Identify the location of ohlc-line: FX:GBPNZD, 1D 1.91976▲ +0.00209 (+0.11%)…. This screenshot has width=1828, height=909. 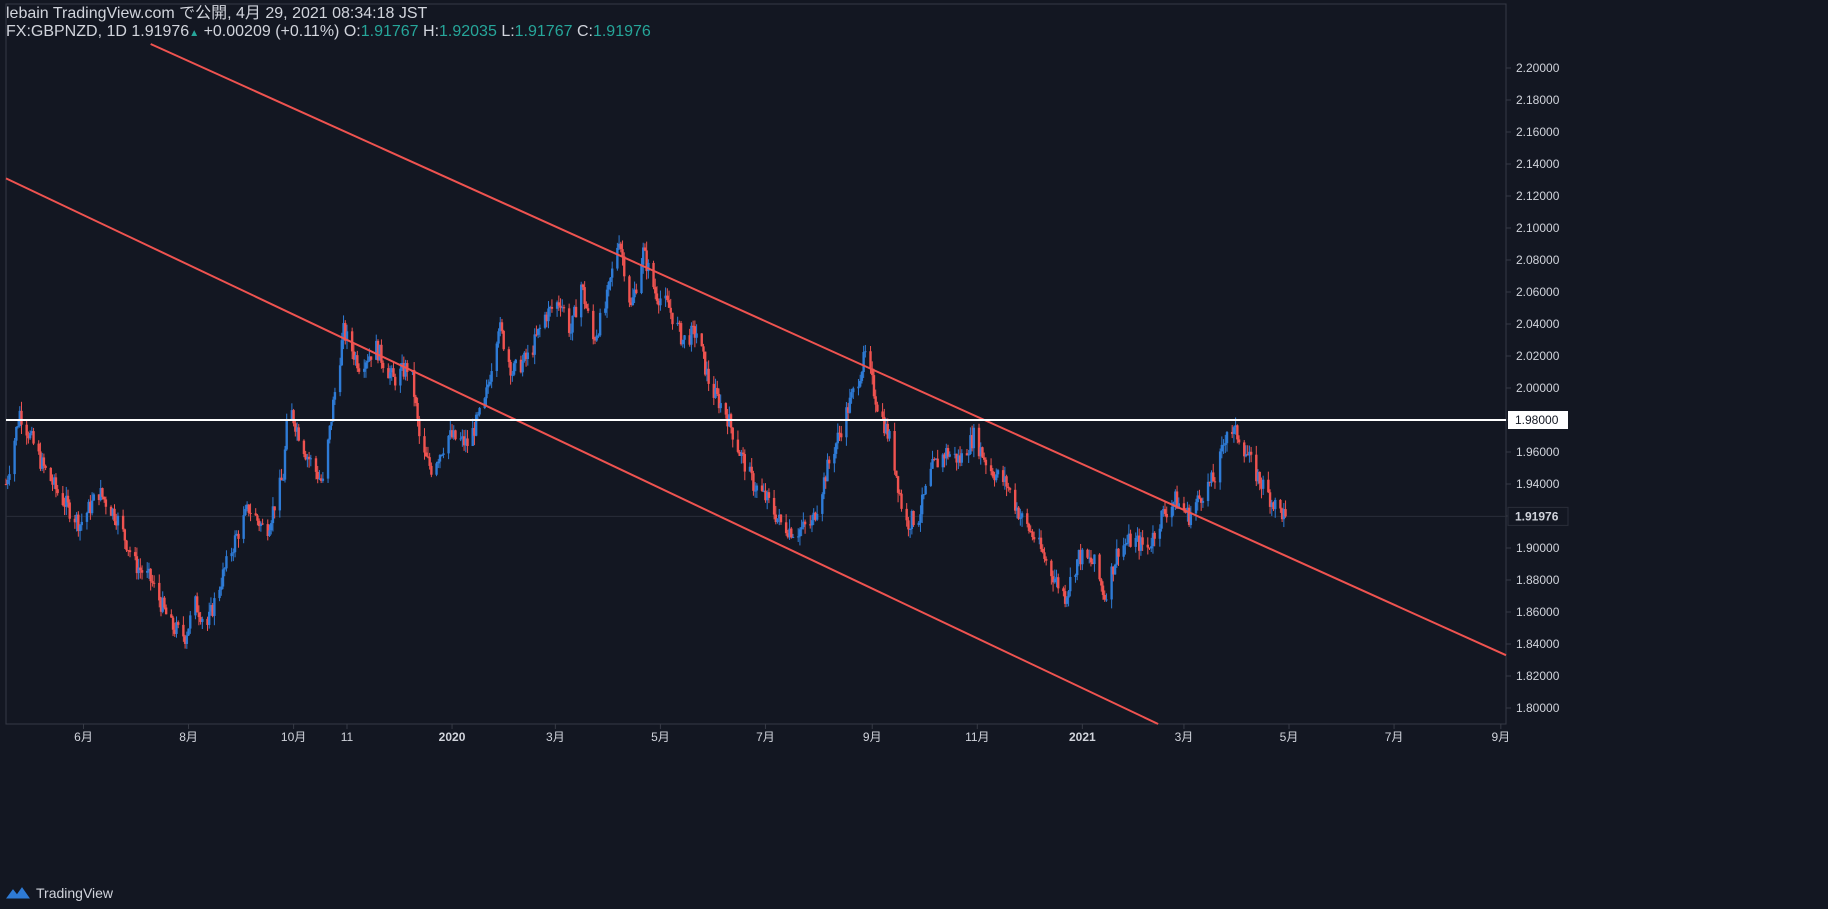
(328, 33).